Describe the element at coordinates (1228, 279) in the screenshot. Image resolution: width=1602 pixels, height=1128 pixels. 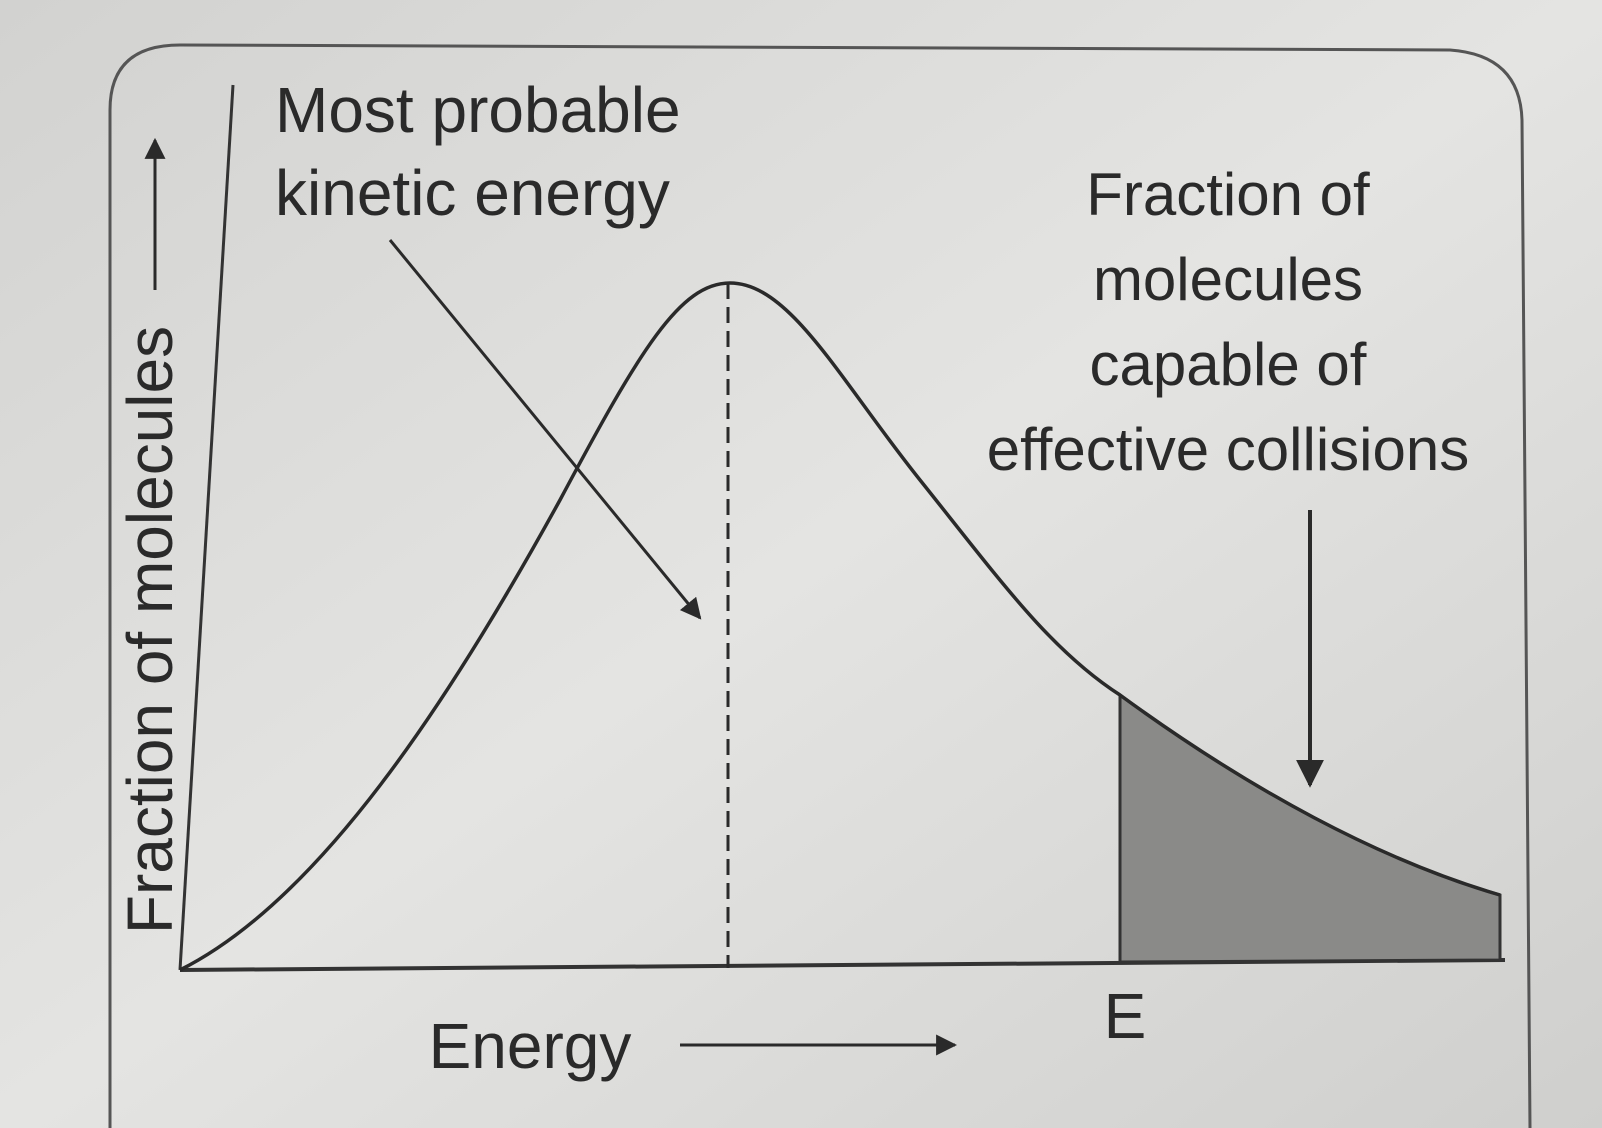
I see `annotation-line: molecules` at that location.